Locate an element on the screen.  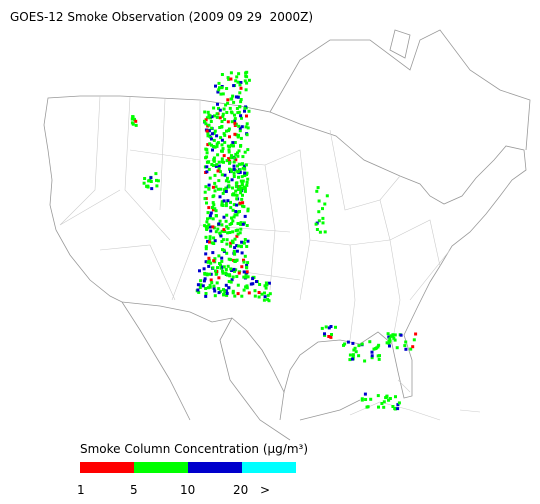
legend-label: > is located at coordinates (265, 490).